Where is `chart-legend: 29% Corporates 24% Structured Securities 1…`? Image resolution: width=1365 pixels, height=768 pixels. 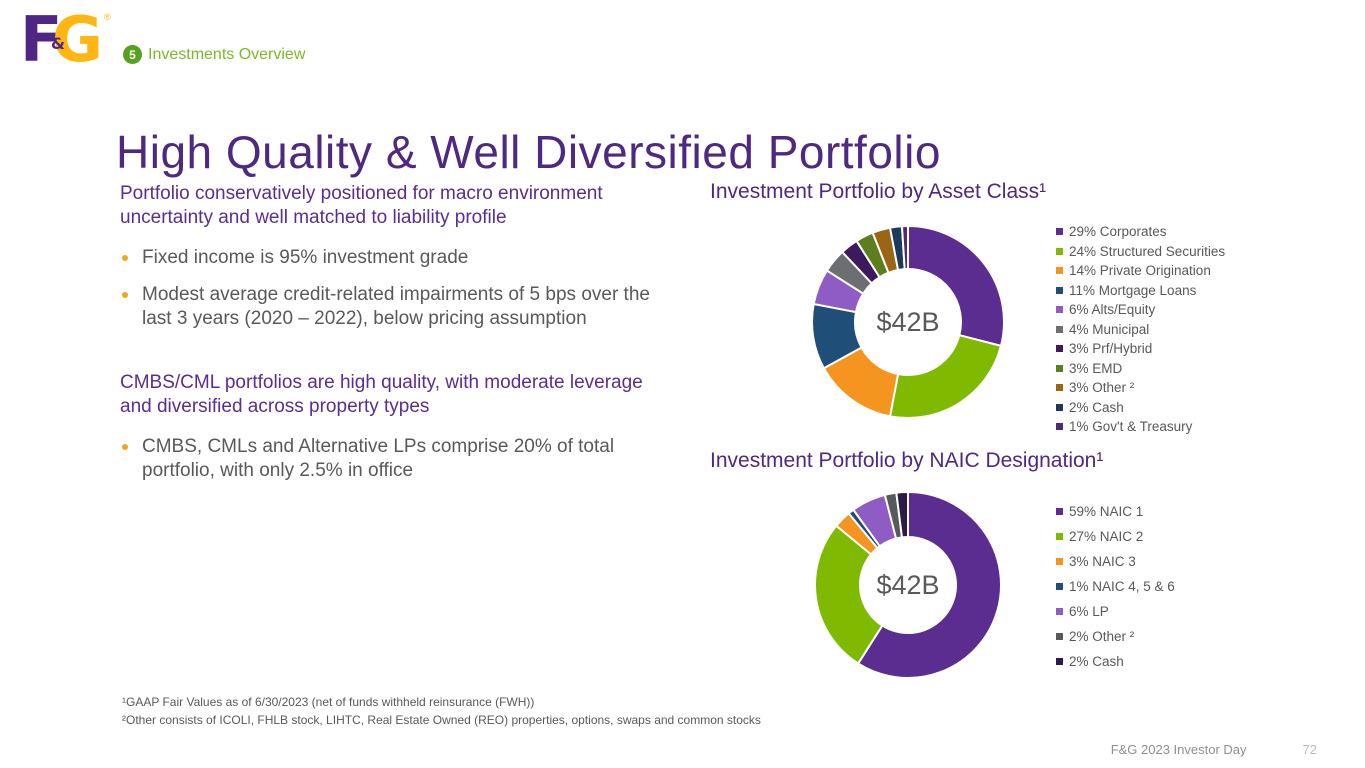 chart-legend: 29% Corporates 24% Structured Securities 1… is located at coordinates (1140, 329).